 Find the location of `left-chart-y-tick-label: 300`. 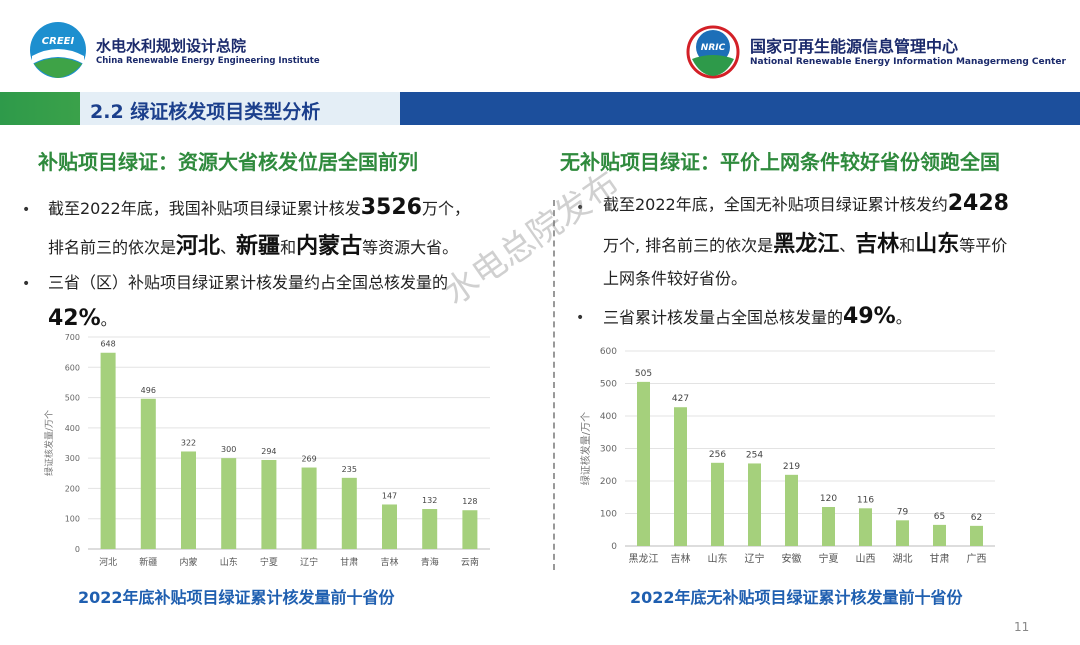

left-chart-y-tick-label: 300 is located at coordinates (72, 458).